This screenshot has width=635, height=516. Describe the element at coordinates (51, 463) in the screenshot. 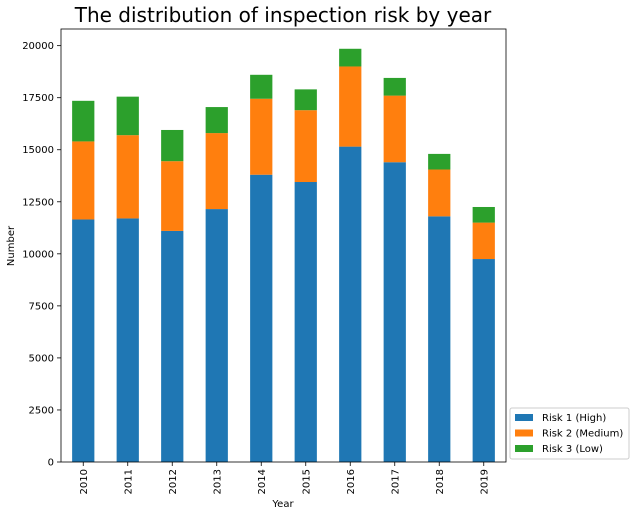

I see `y-tick-label: 0` at that location.